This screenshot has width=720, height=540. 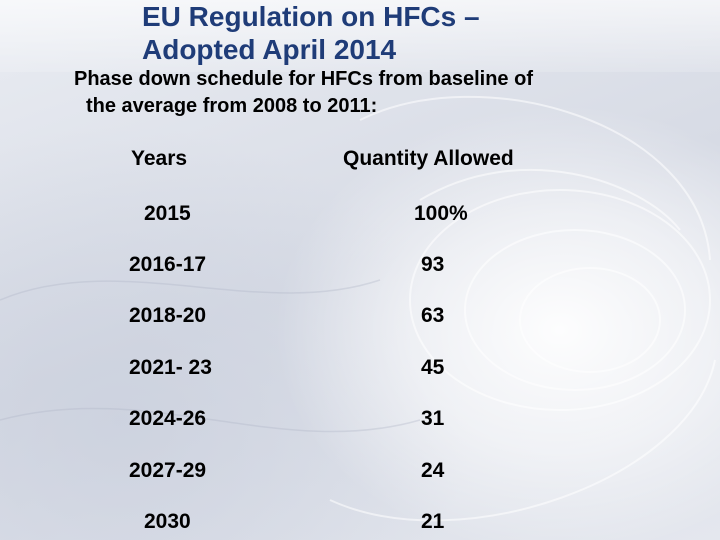 What do you see at coordinates (433, 418) in the screenshot?
I see `row-5-quantity: 31` at bounding box center [433, 418].